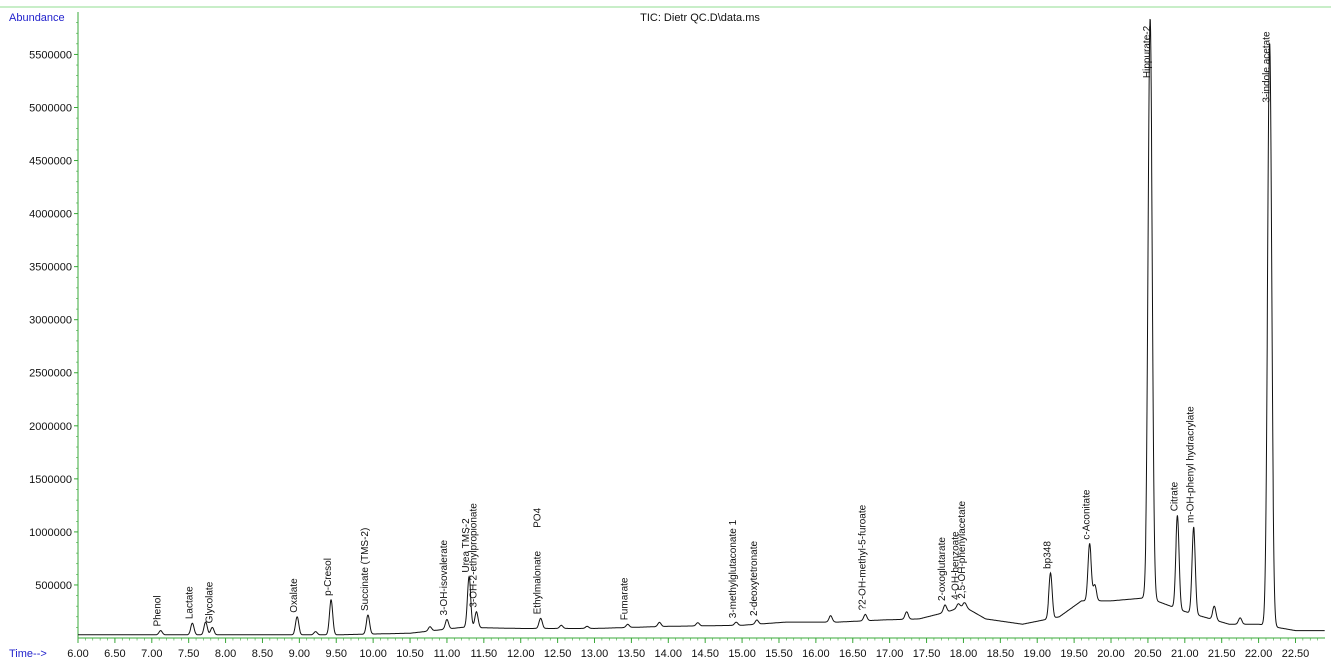  I want to click on x-tick-label: 17.50, so click(927, 654).